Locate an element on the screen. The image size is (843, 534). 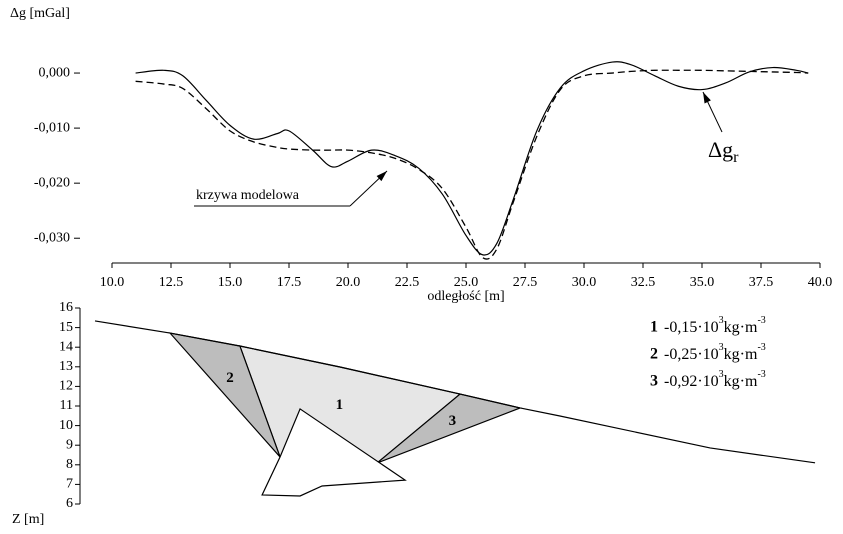
x-tick-label: 25.0 is located at coordinates (466, 282).